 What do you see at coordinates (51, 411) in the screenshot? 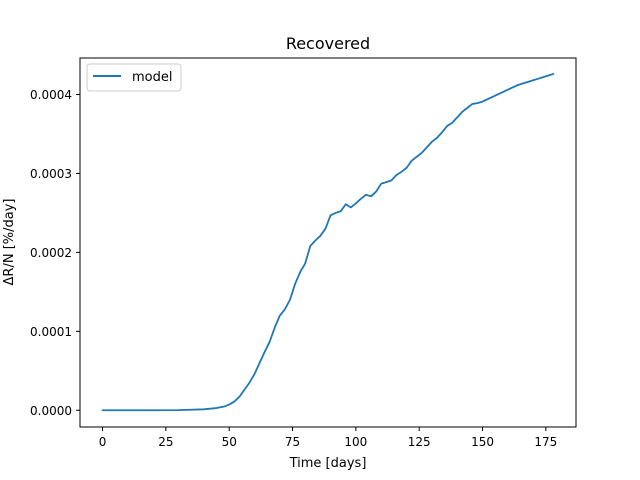
I see `y-tick-label: 0.0000` at bounding box center [51, 411].